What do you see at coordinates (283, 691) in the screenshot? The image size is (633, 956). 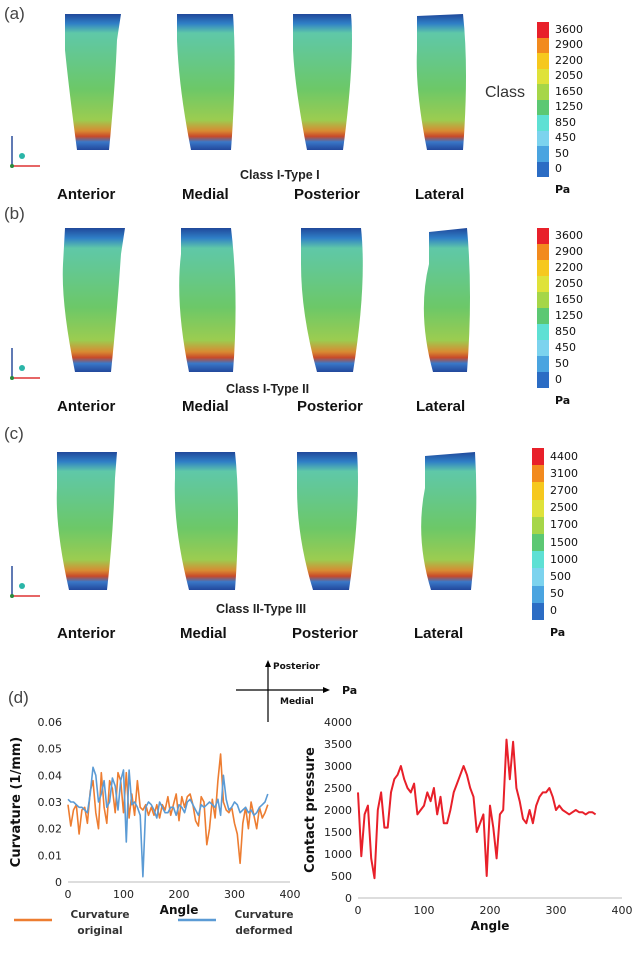 I see `orientation-compass` at bounding box center [283, 691].